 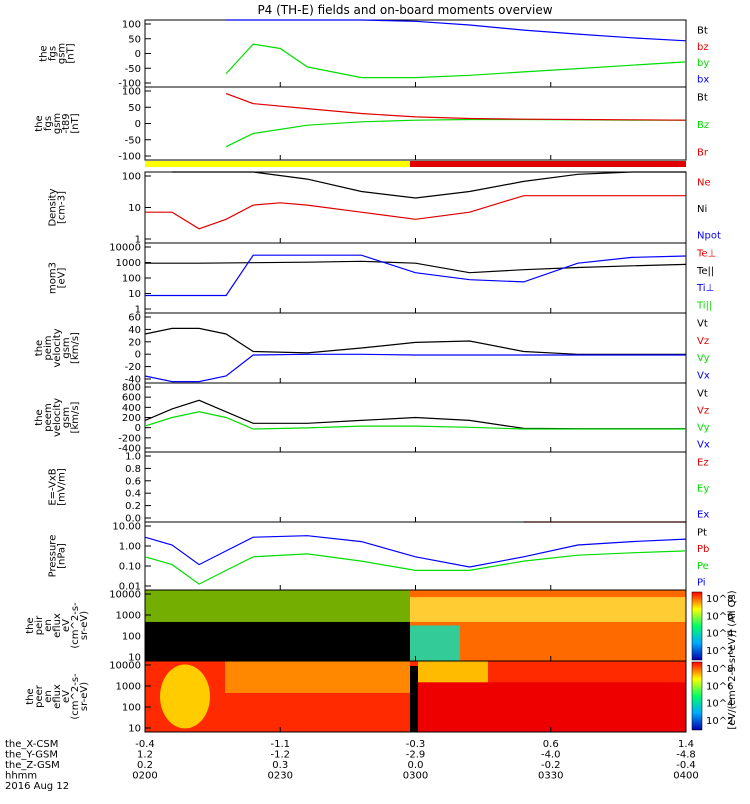 I want to click on legend-entry: Ti⊥, so click(x=705, y=288).